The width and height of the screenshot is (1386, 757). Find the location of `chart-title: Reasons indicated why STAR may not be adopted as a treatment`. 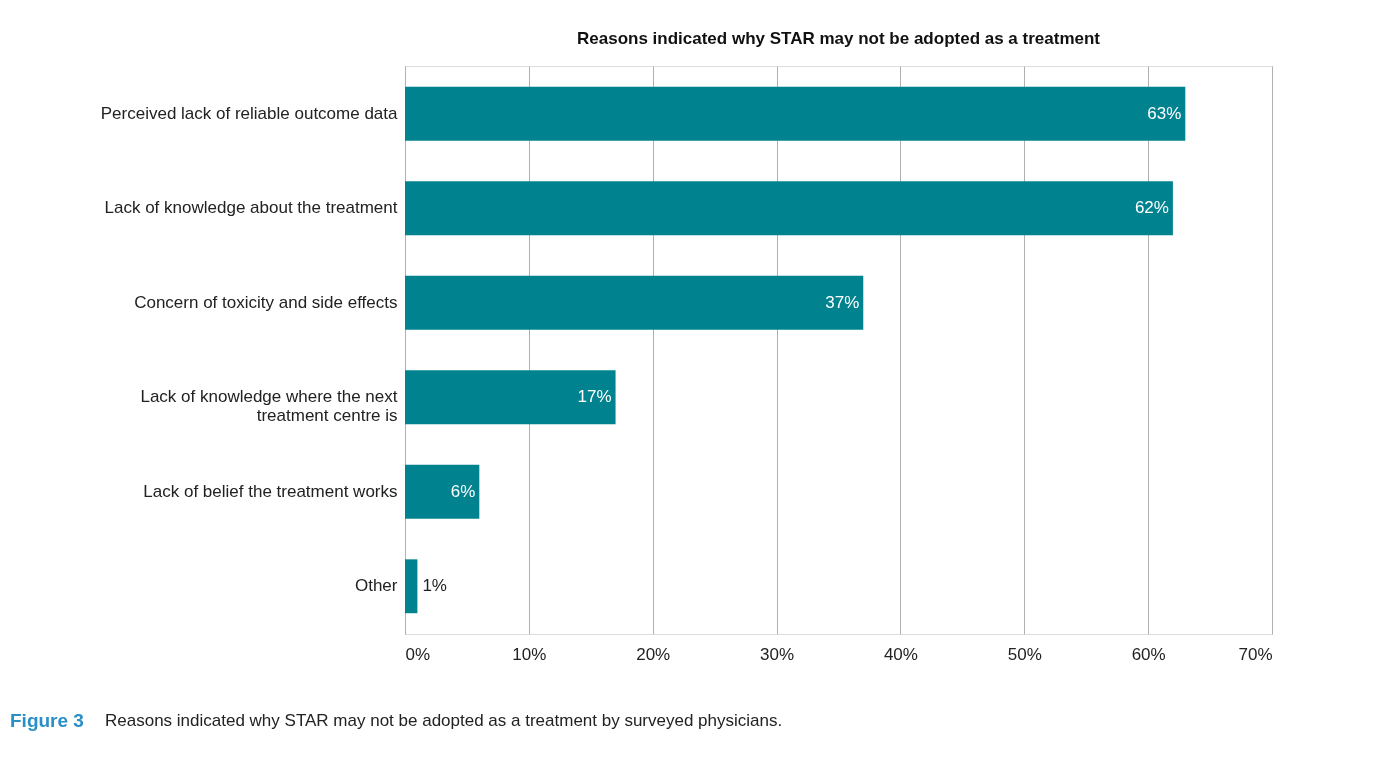

chart-title: Reasons indicated why STAR may not be adopted as a treatment is located at coordinates (838, 38).